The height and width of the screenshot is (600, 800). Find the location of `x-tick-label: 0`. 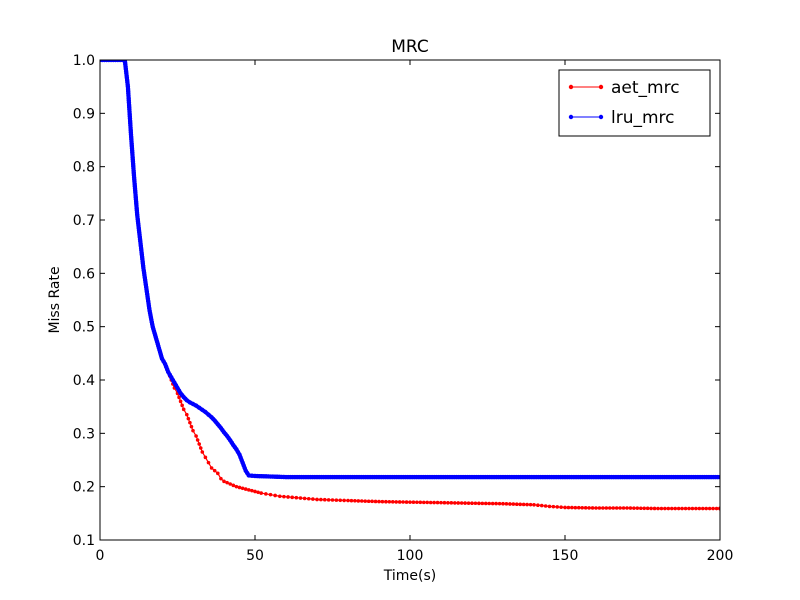

x-tick-label: 0 is located at coordinates (100, 556).